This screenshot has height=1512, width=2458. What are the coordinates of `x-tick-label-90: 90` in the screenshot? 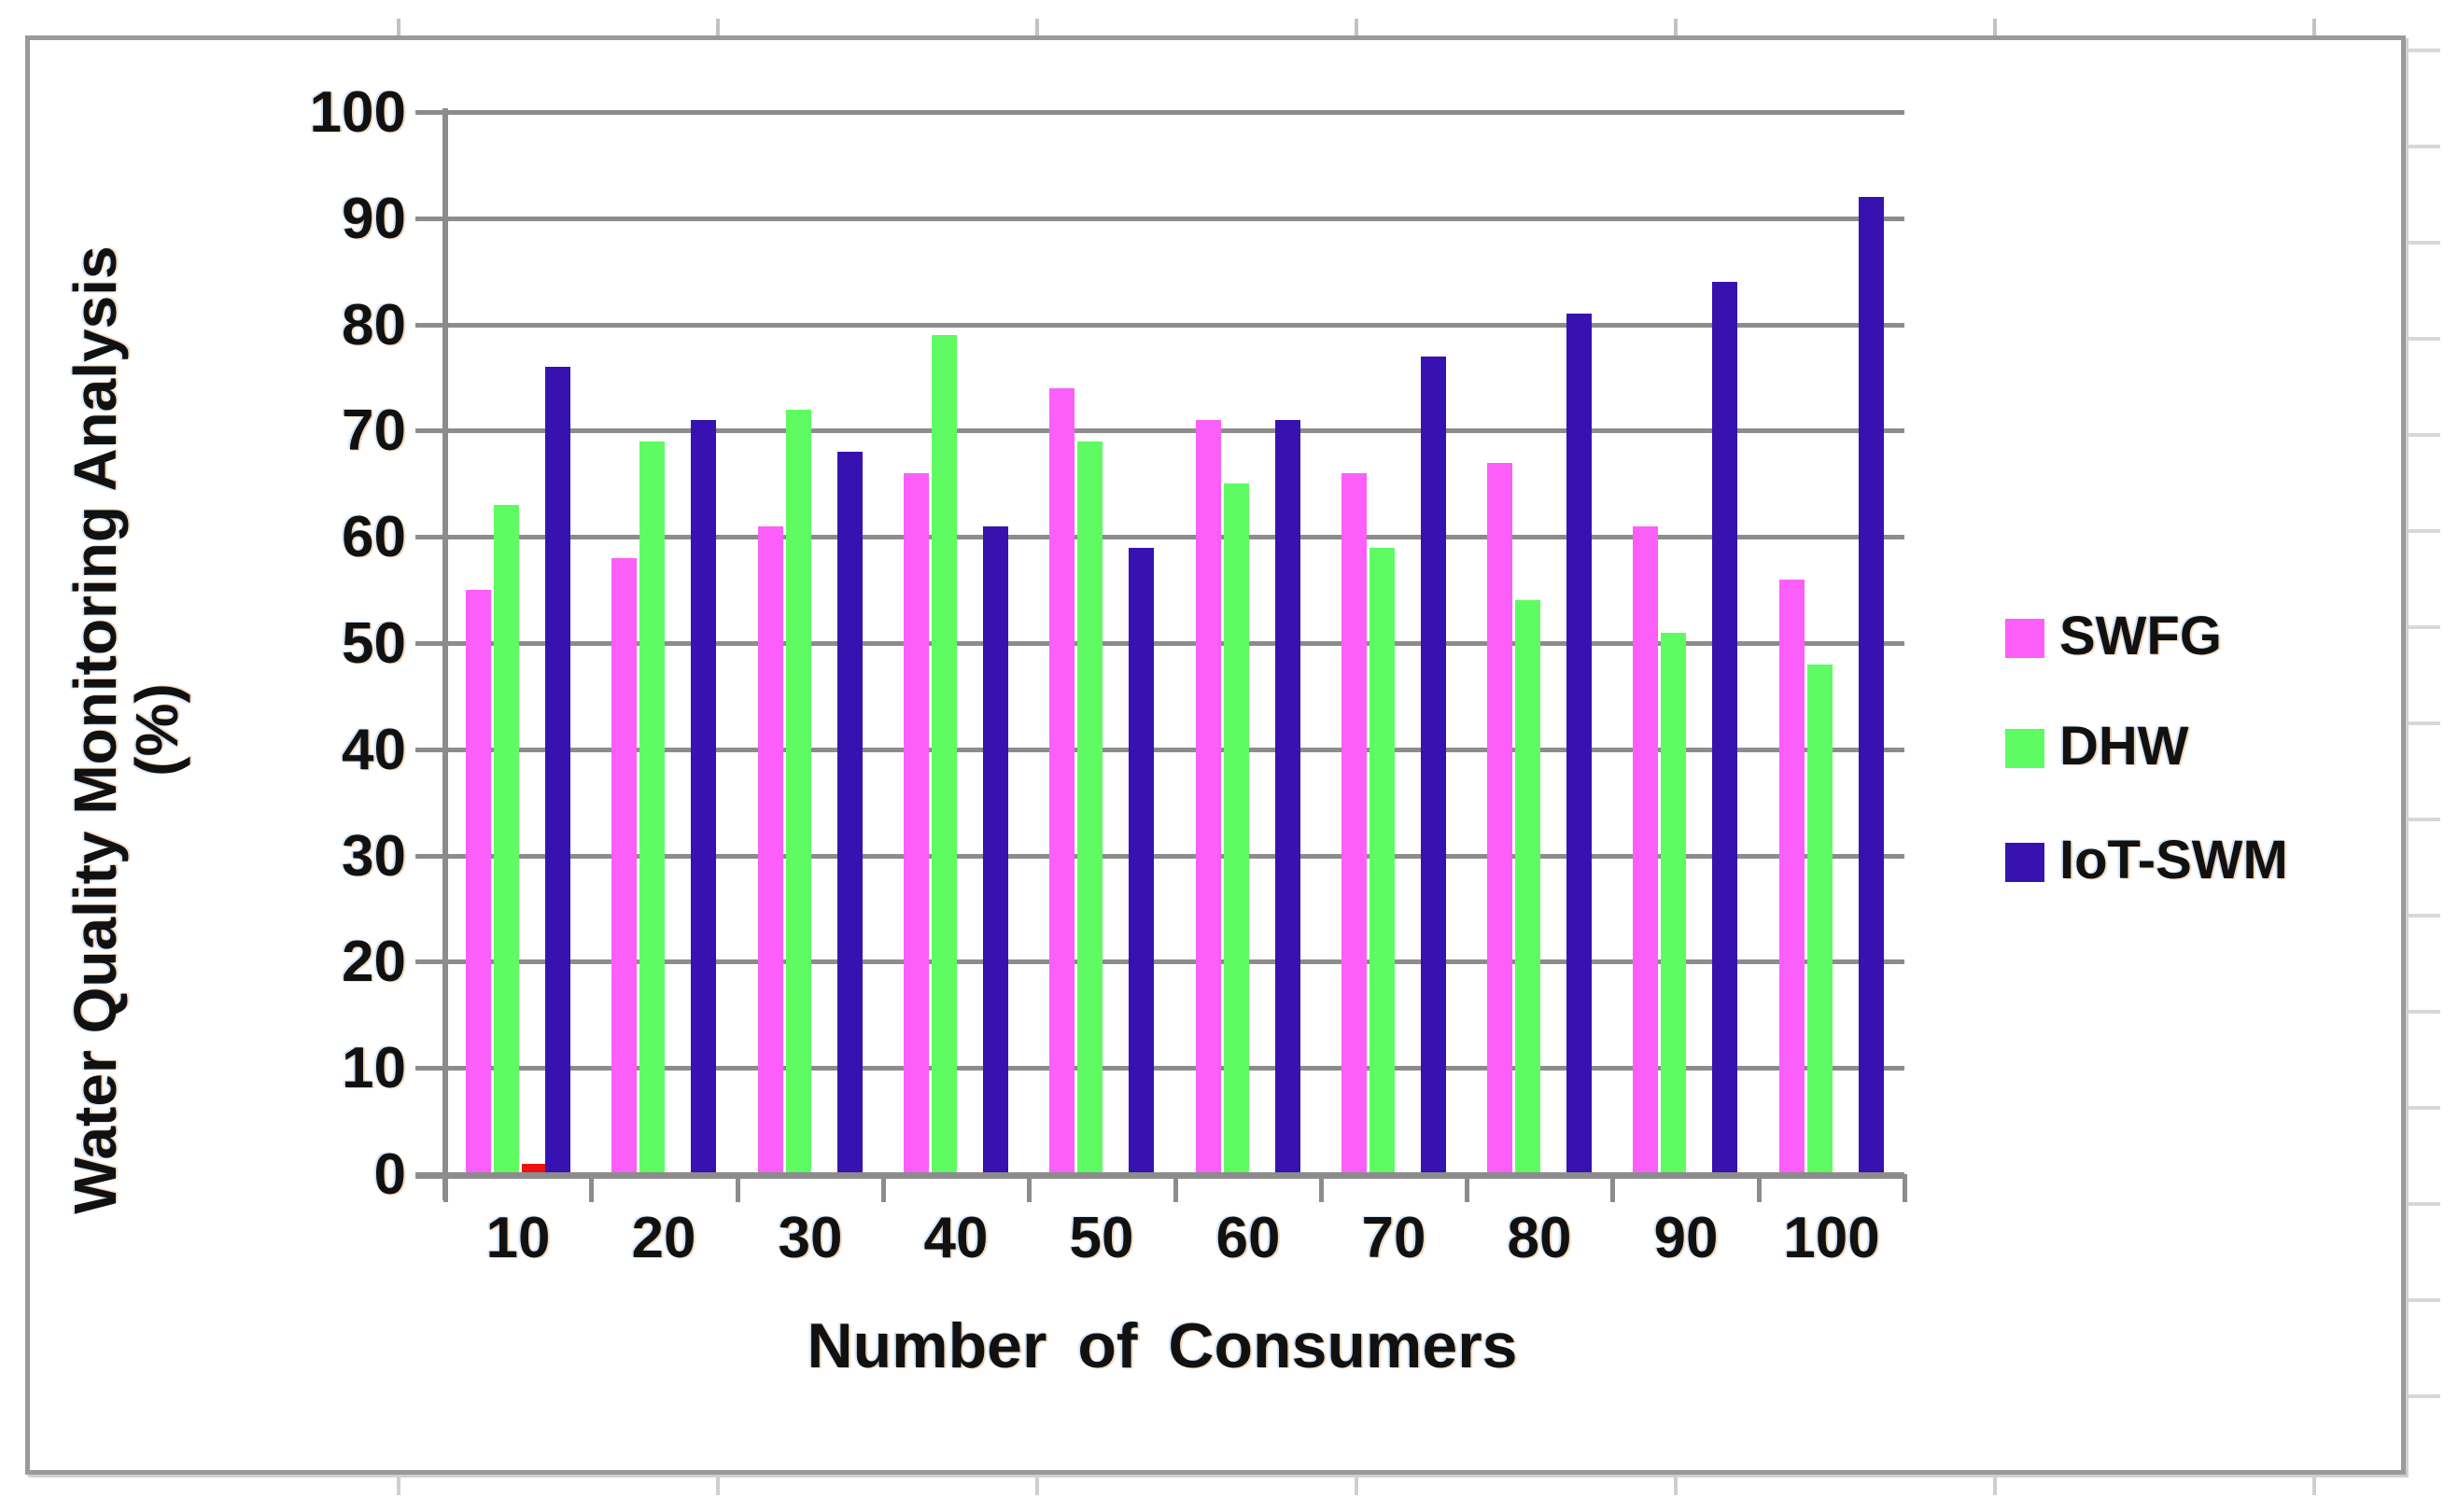 It's located at (1686, 1238).